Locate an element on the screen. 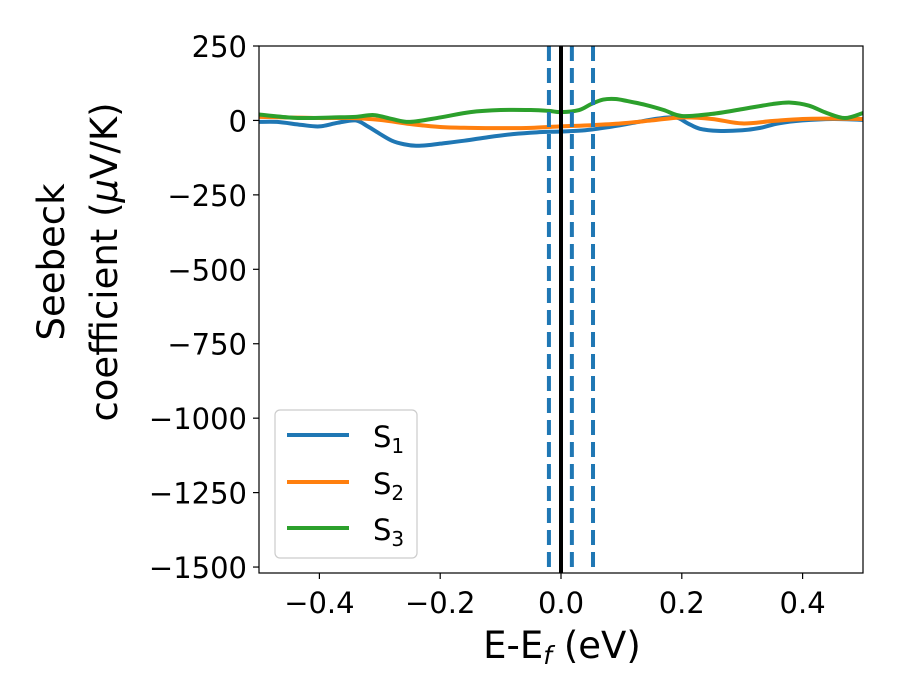  y-tick-label: 0 is located at coordinates (238, 121).